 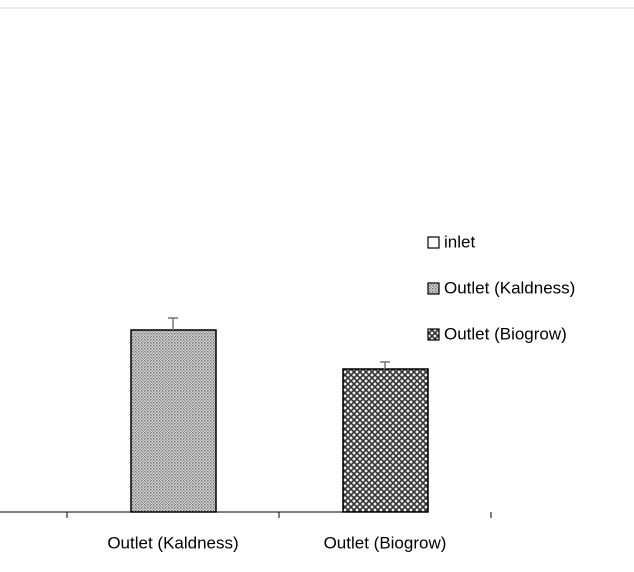 I want to click on legend-label: Outlet (Biogrow), so click(x=505, y=333).